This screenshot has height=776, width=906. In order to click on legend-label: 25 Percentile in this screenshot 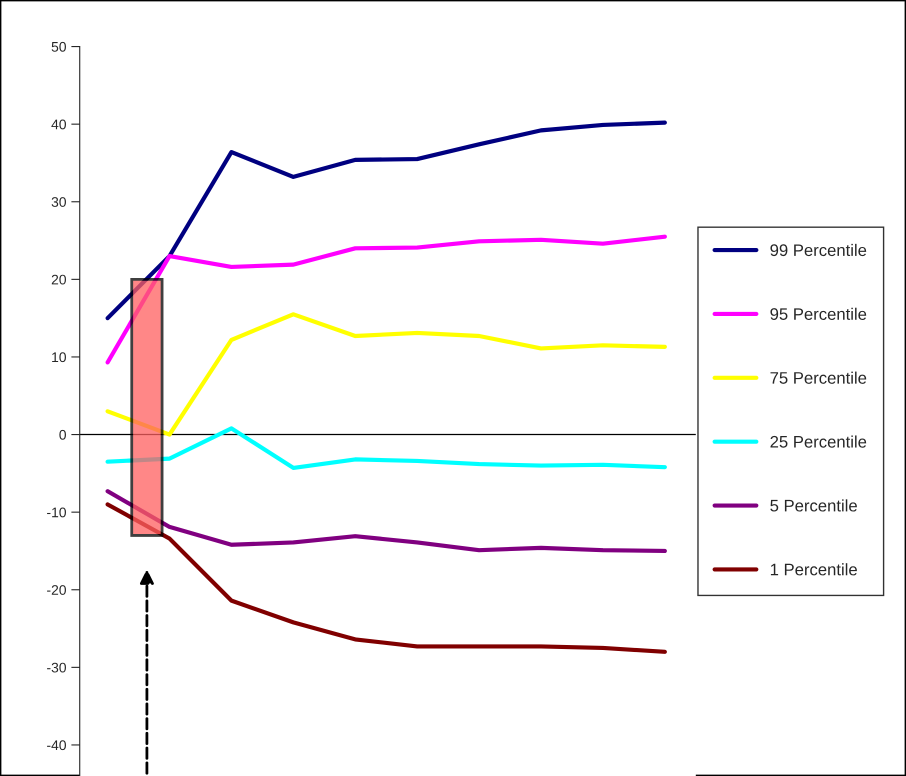, I will do `click(818, 441)`.